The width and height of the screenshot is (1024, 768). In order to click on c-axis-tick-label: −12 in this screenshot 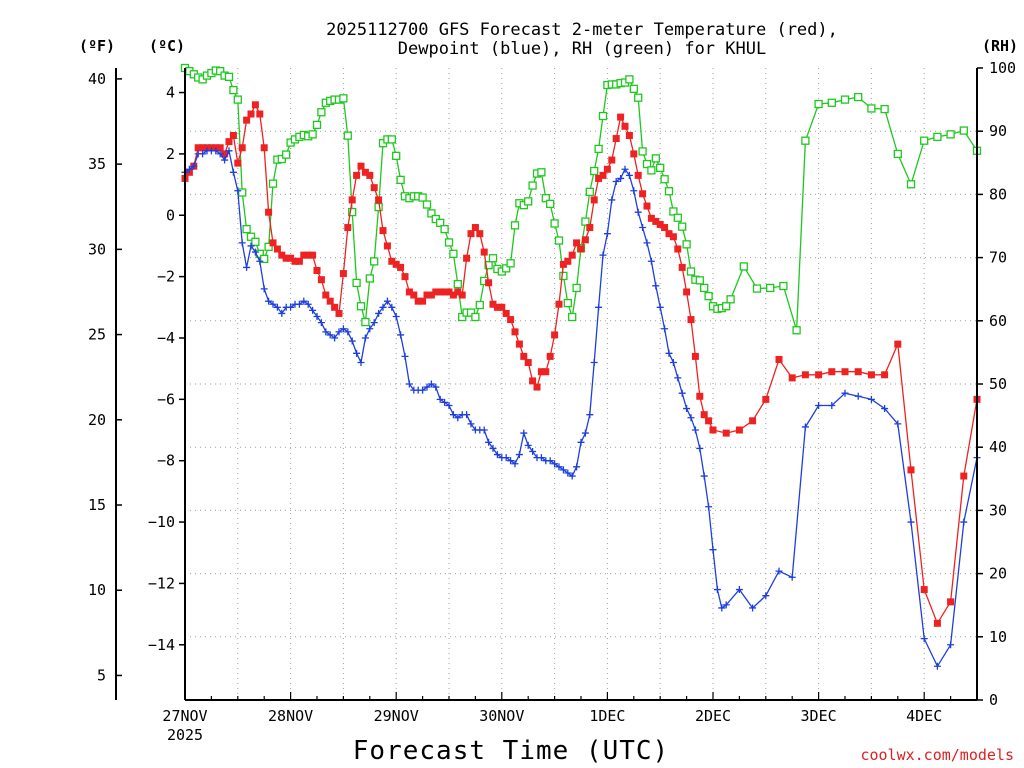, I will do `click(161, 583)`.